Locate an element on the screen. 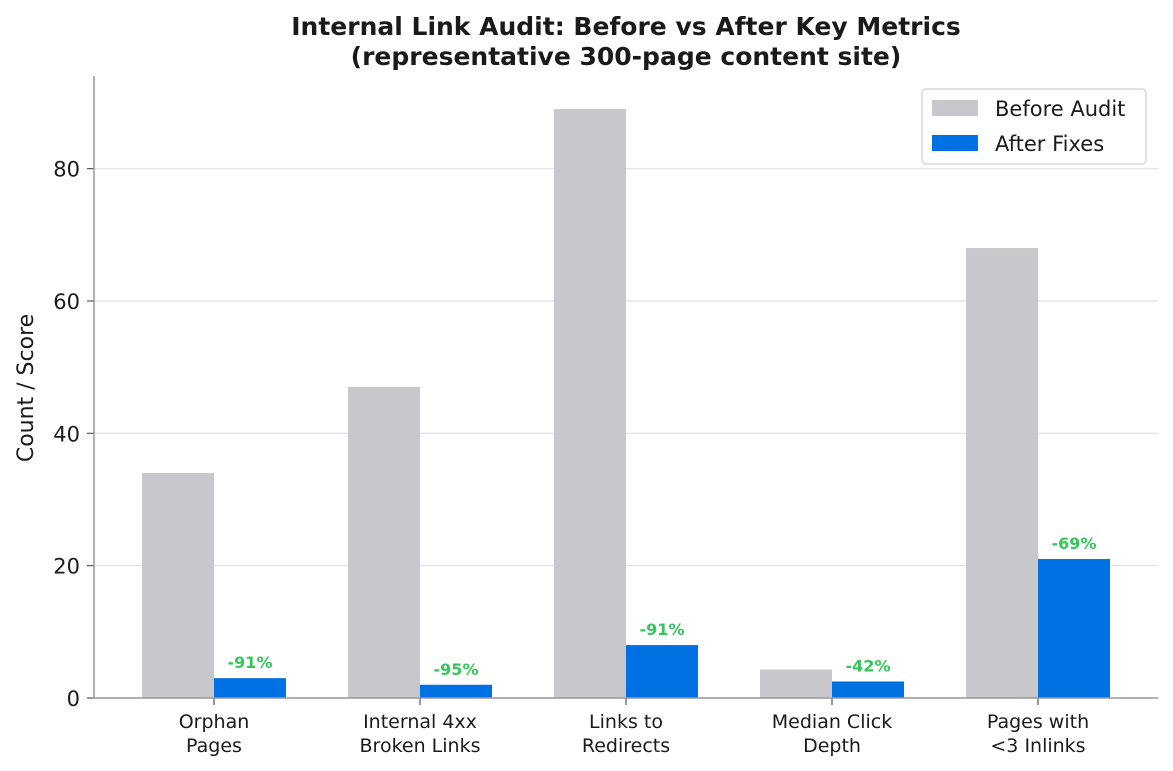  y-axis-label: Count / Score is located at coordinates (26, 388).